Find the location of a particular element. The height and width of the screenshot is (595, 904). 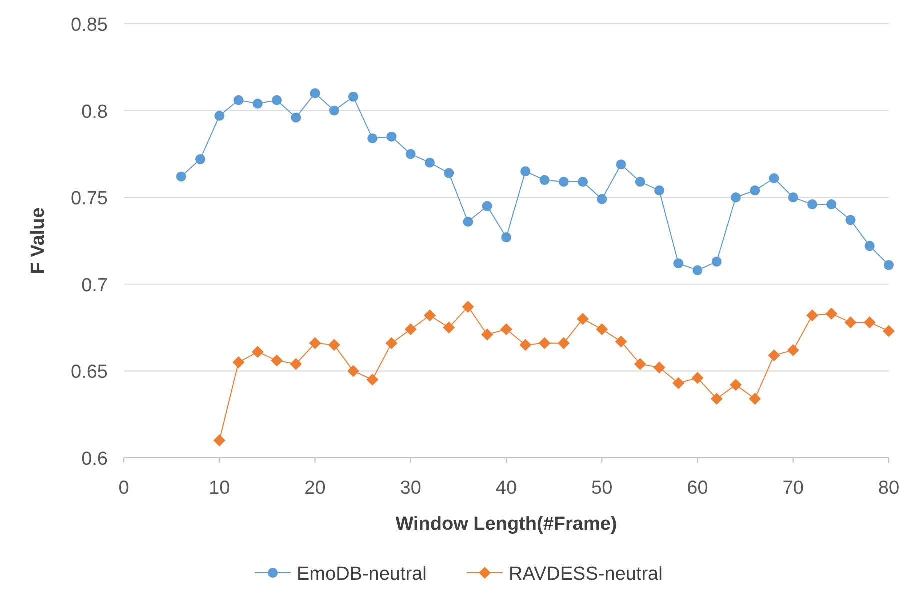

legend-label: EmoDB-neutral is located at coordinates (362, 574).